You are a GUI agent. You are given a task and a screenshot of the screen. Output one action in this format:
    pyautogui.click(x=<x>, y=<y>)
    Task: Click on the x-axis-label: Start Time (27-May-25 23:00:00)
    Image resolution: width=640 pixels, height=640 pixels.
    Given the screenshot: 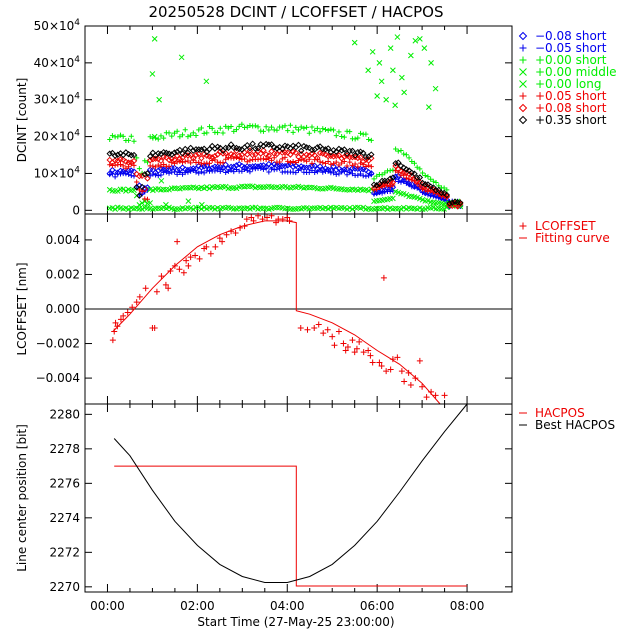 What is the action you would take?
    pyautogui.click(x=295, y=622)
    